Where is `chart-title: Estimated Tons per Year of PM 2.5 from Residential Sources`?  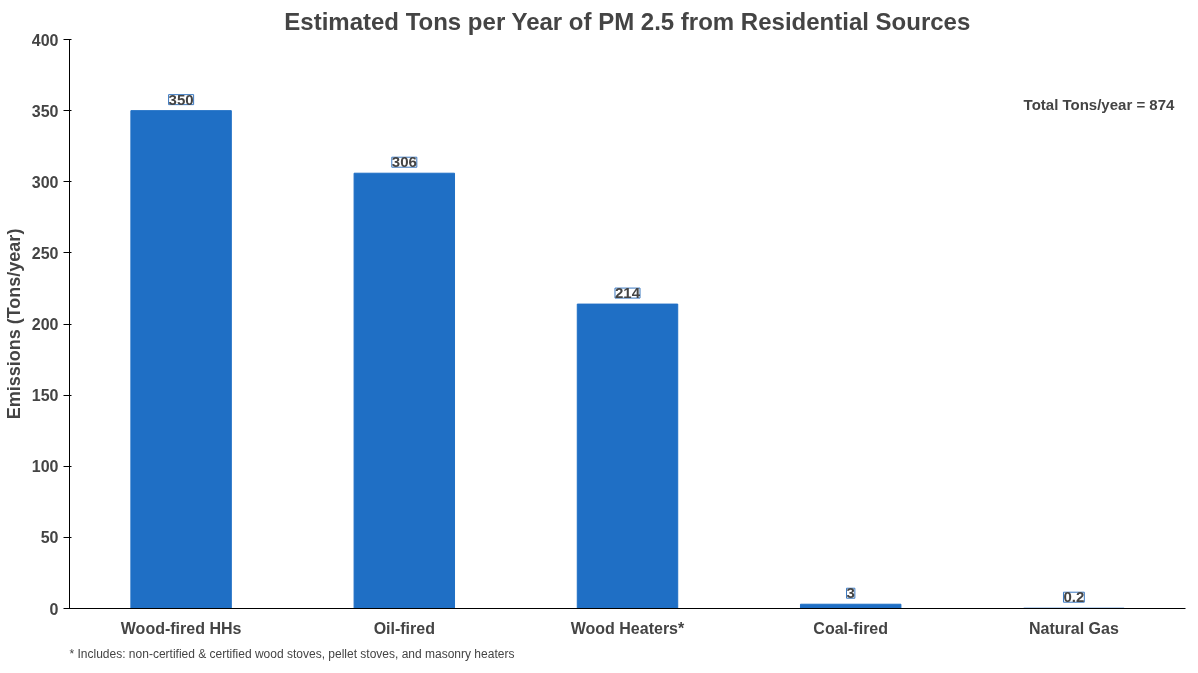 chart-title: Estimated Tons per Year of PM 2.5 from Residential Sources is located at coordinates (627, 21).